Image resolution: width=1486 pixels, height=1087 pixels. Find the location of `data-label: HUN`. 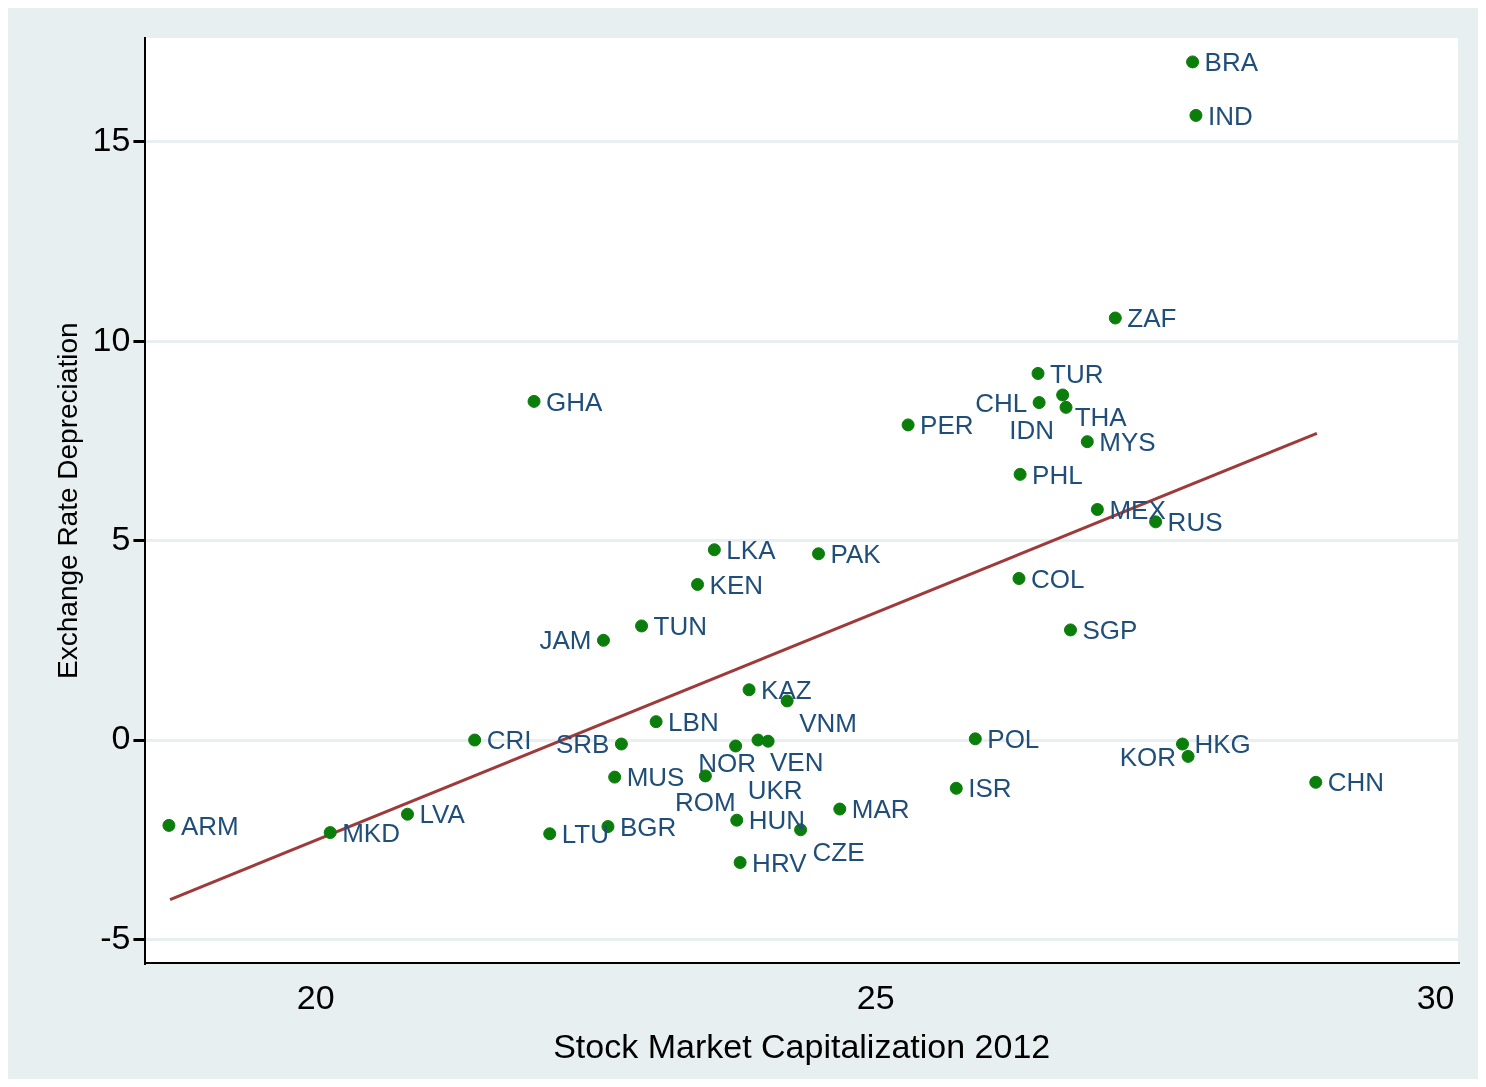

data-label: HUN is located at coordinates (777, 820).